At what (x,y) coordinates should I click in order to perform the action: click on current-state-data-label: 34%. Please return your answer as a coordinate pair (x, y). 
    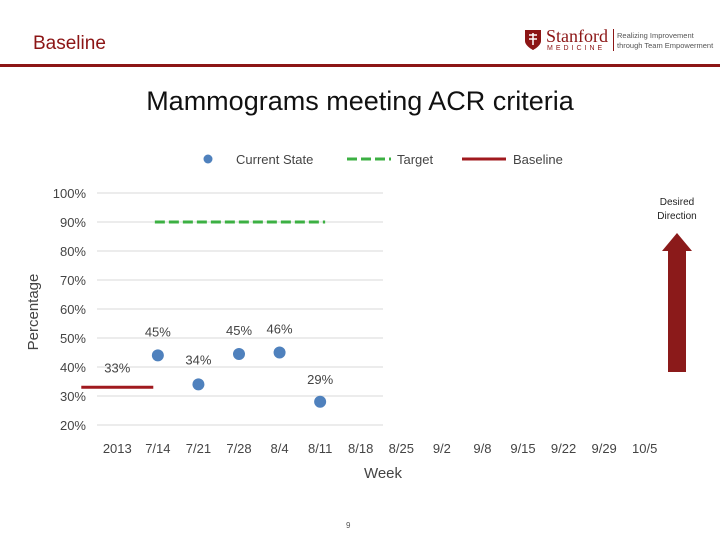
    Looking at the image, I should click on (198, 359).